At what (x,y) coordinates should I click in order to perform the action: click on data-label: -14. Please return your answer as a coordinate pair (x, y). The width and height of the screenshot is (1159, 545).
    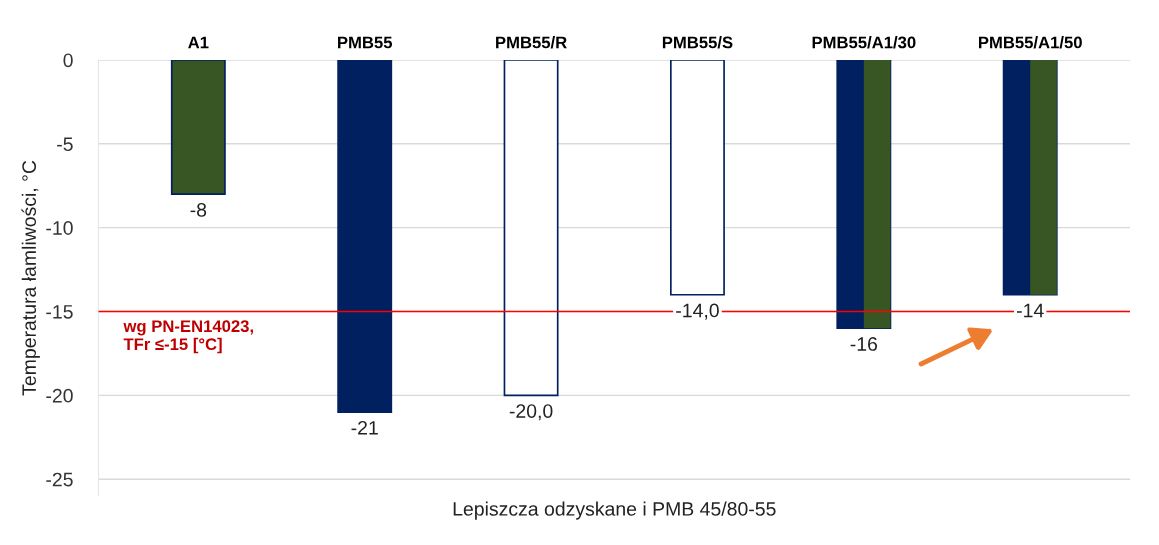
    Looking at the image, I should click on (1030, 310).